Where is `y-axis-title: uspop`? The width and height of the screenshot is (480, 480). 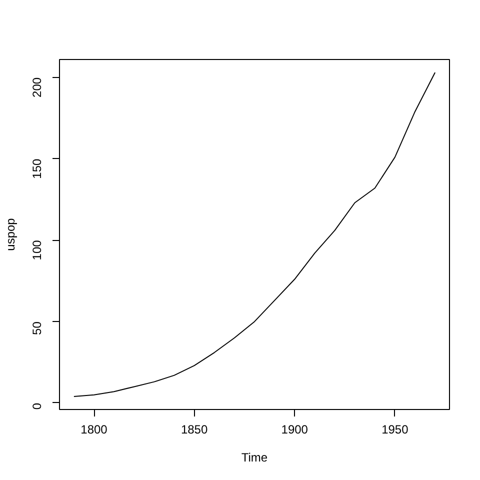 y-axis-title: uspop is located at coordinates (11, 234).